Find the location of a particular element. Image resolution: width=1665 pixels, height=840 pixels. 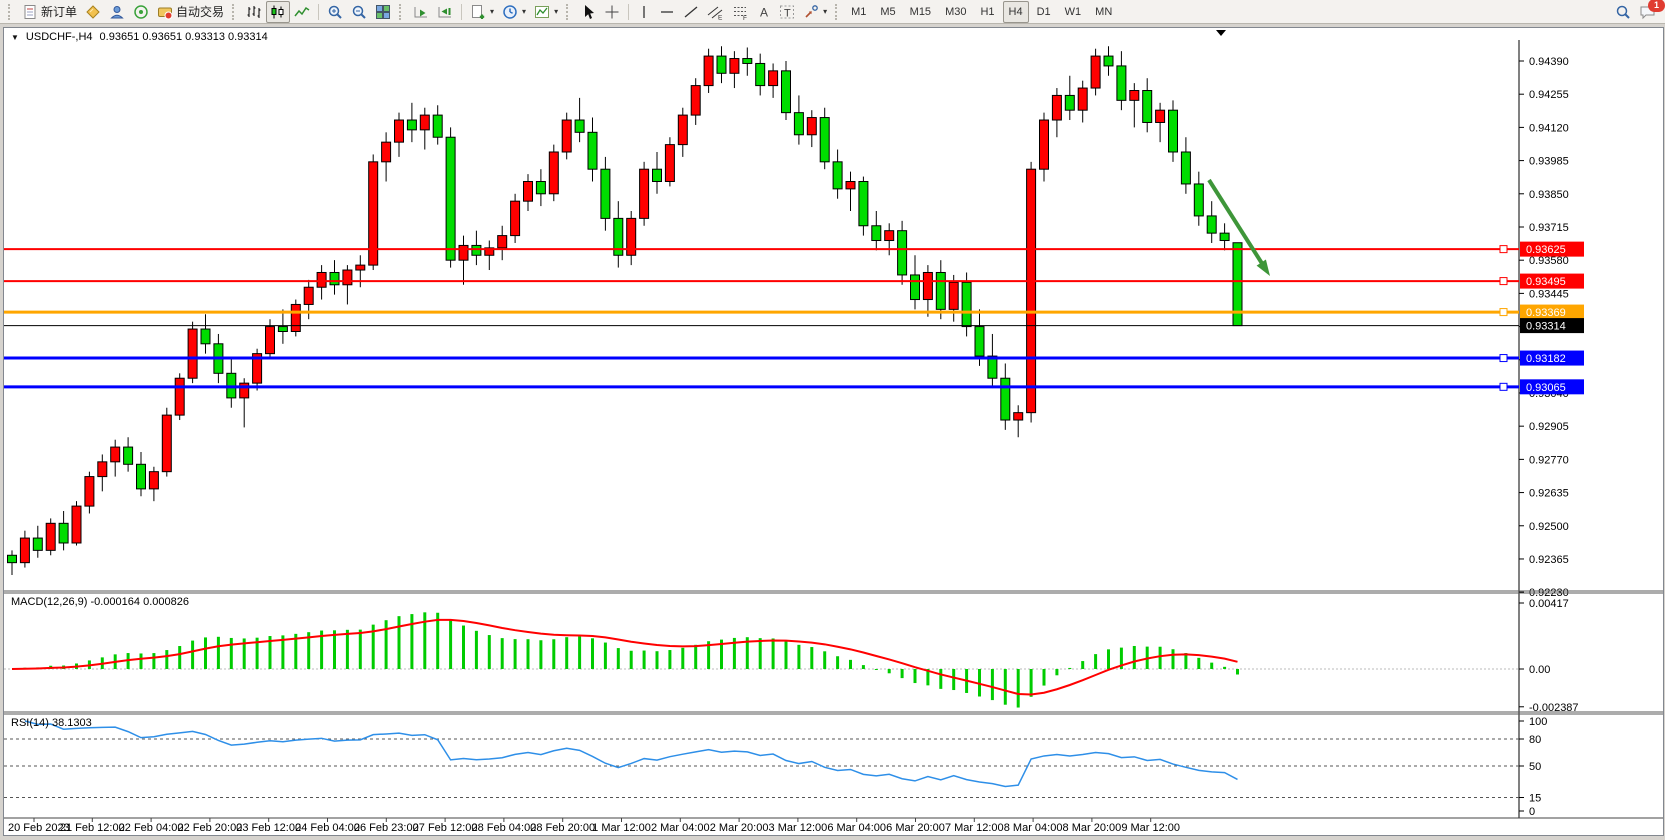

price-tag-0.93495 is located at coordinates (1552, 281).